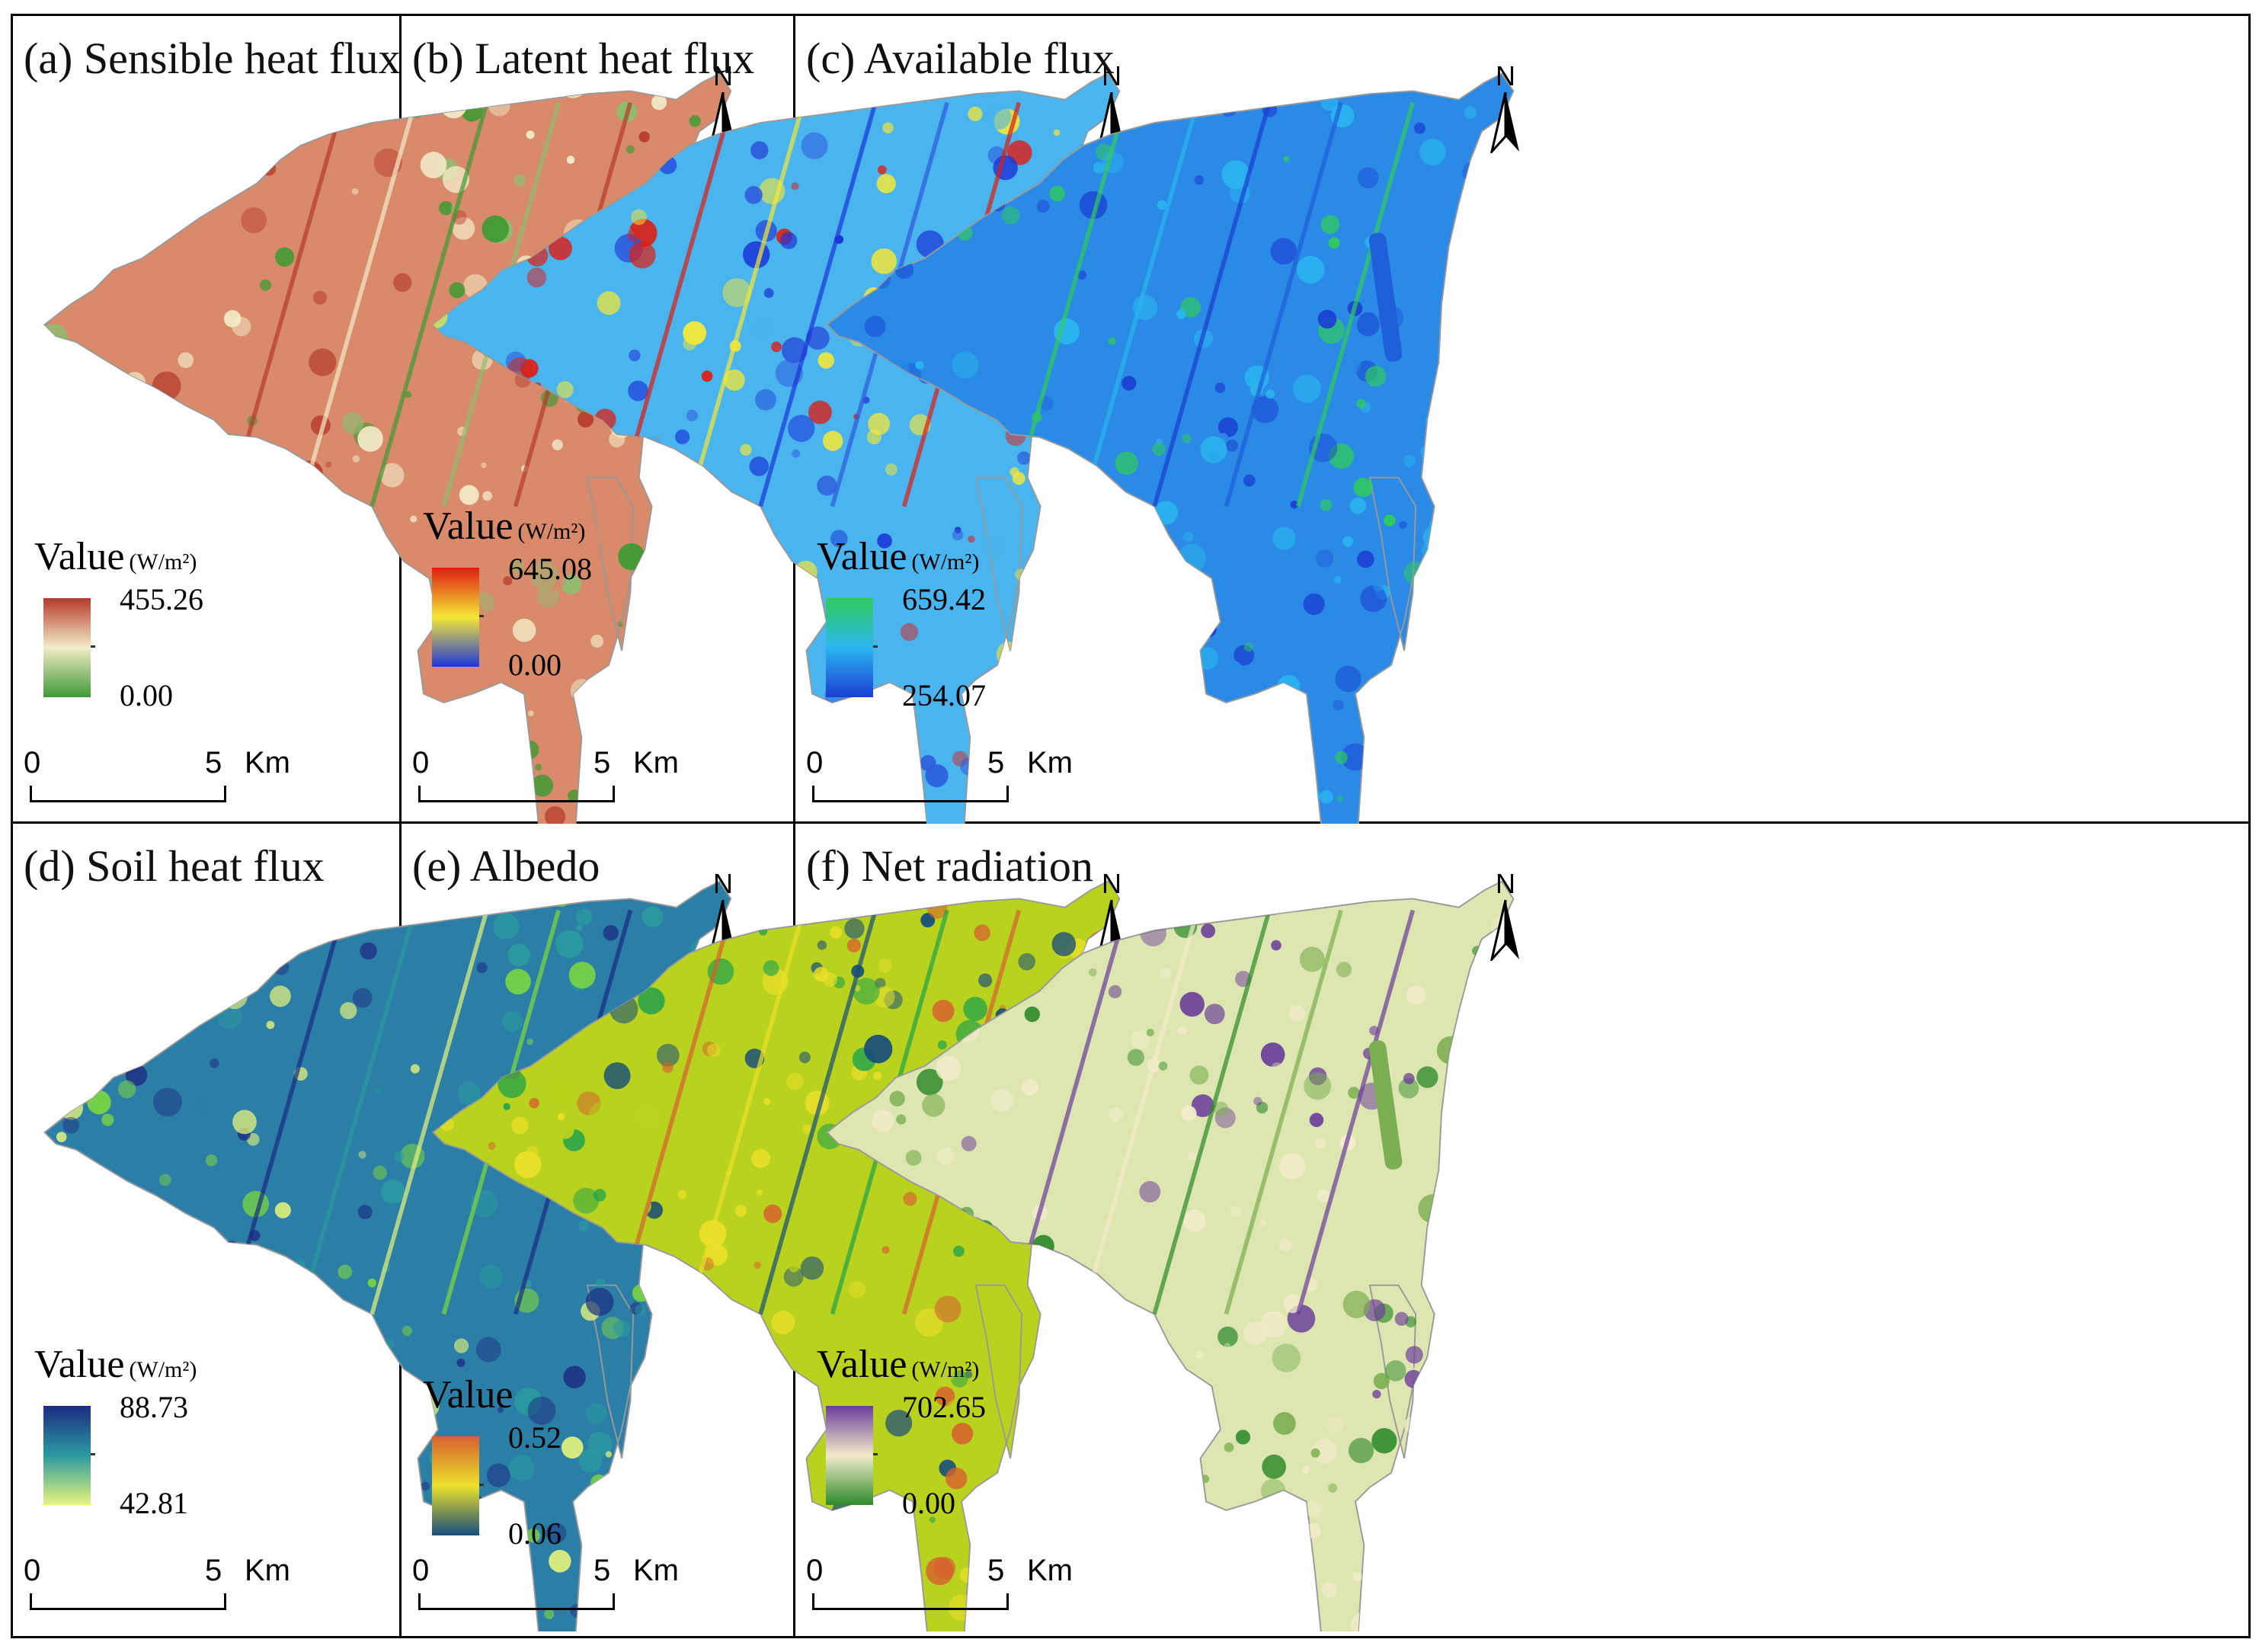 This screenshot has width=2259, height=1652. What do you see at coordinates (943, 1441) in the screenshot?
I see `legend: Value (W/m²) 702.65 0.00` at bounding box center [943, 1441].